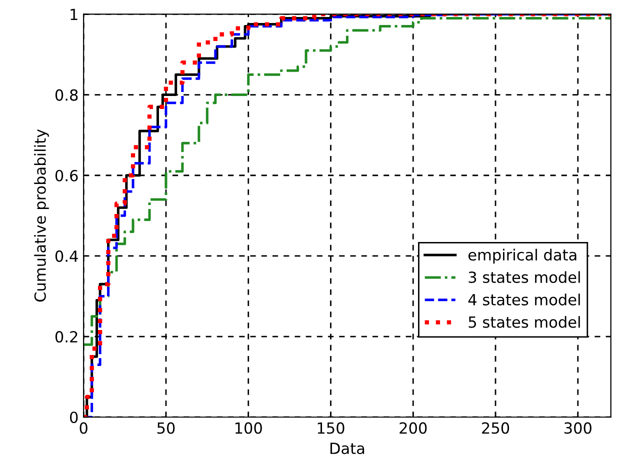 The image size is (643, 474). I want to click on y-tick-label: 0.6, so click(66, 176).